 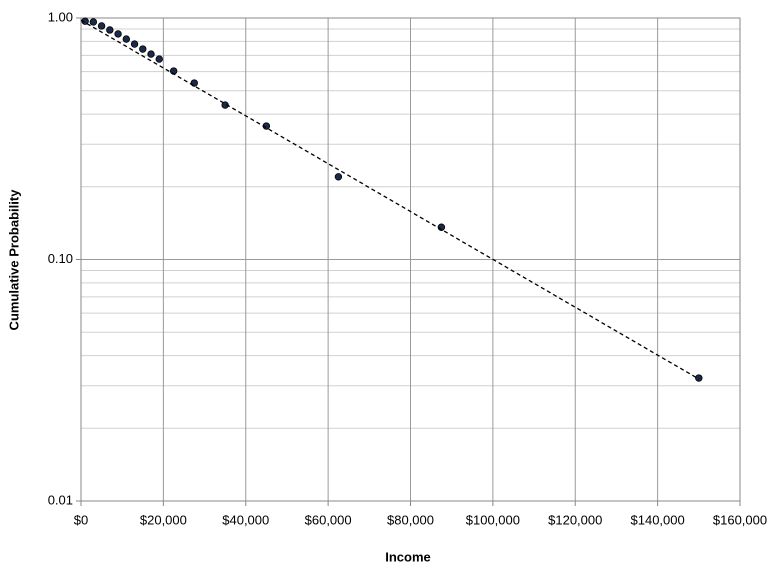 What do you see at coordinates (60, 16) in the screenshot?
I see `y-tick-label: 1.00` at bounding box center [60, 16].